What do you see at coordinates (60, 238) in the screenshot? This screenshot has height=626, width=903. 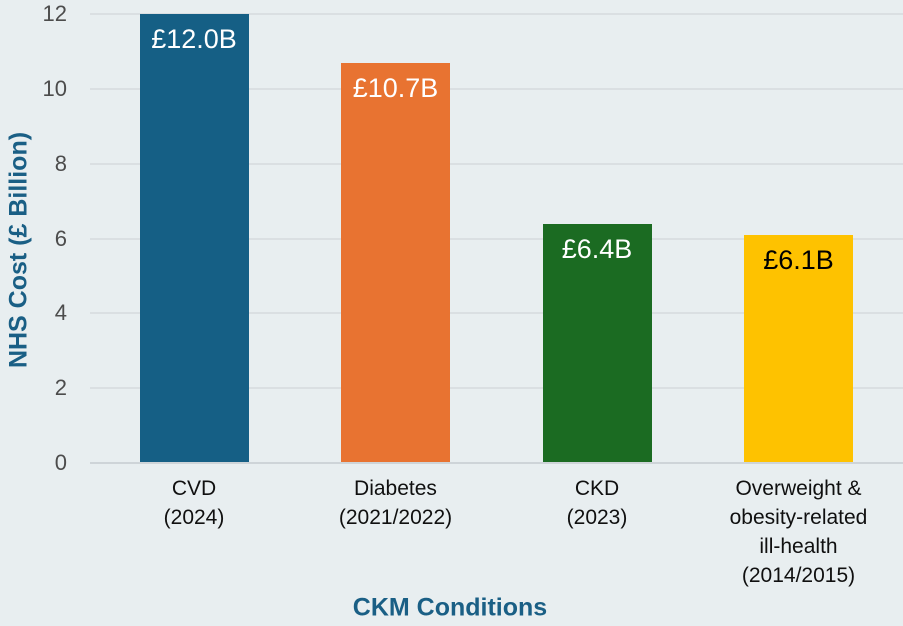 I see `y-tick-label: 6` at bounding box center [60, 238].